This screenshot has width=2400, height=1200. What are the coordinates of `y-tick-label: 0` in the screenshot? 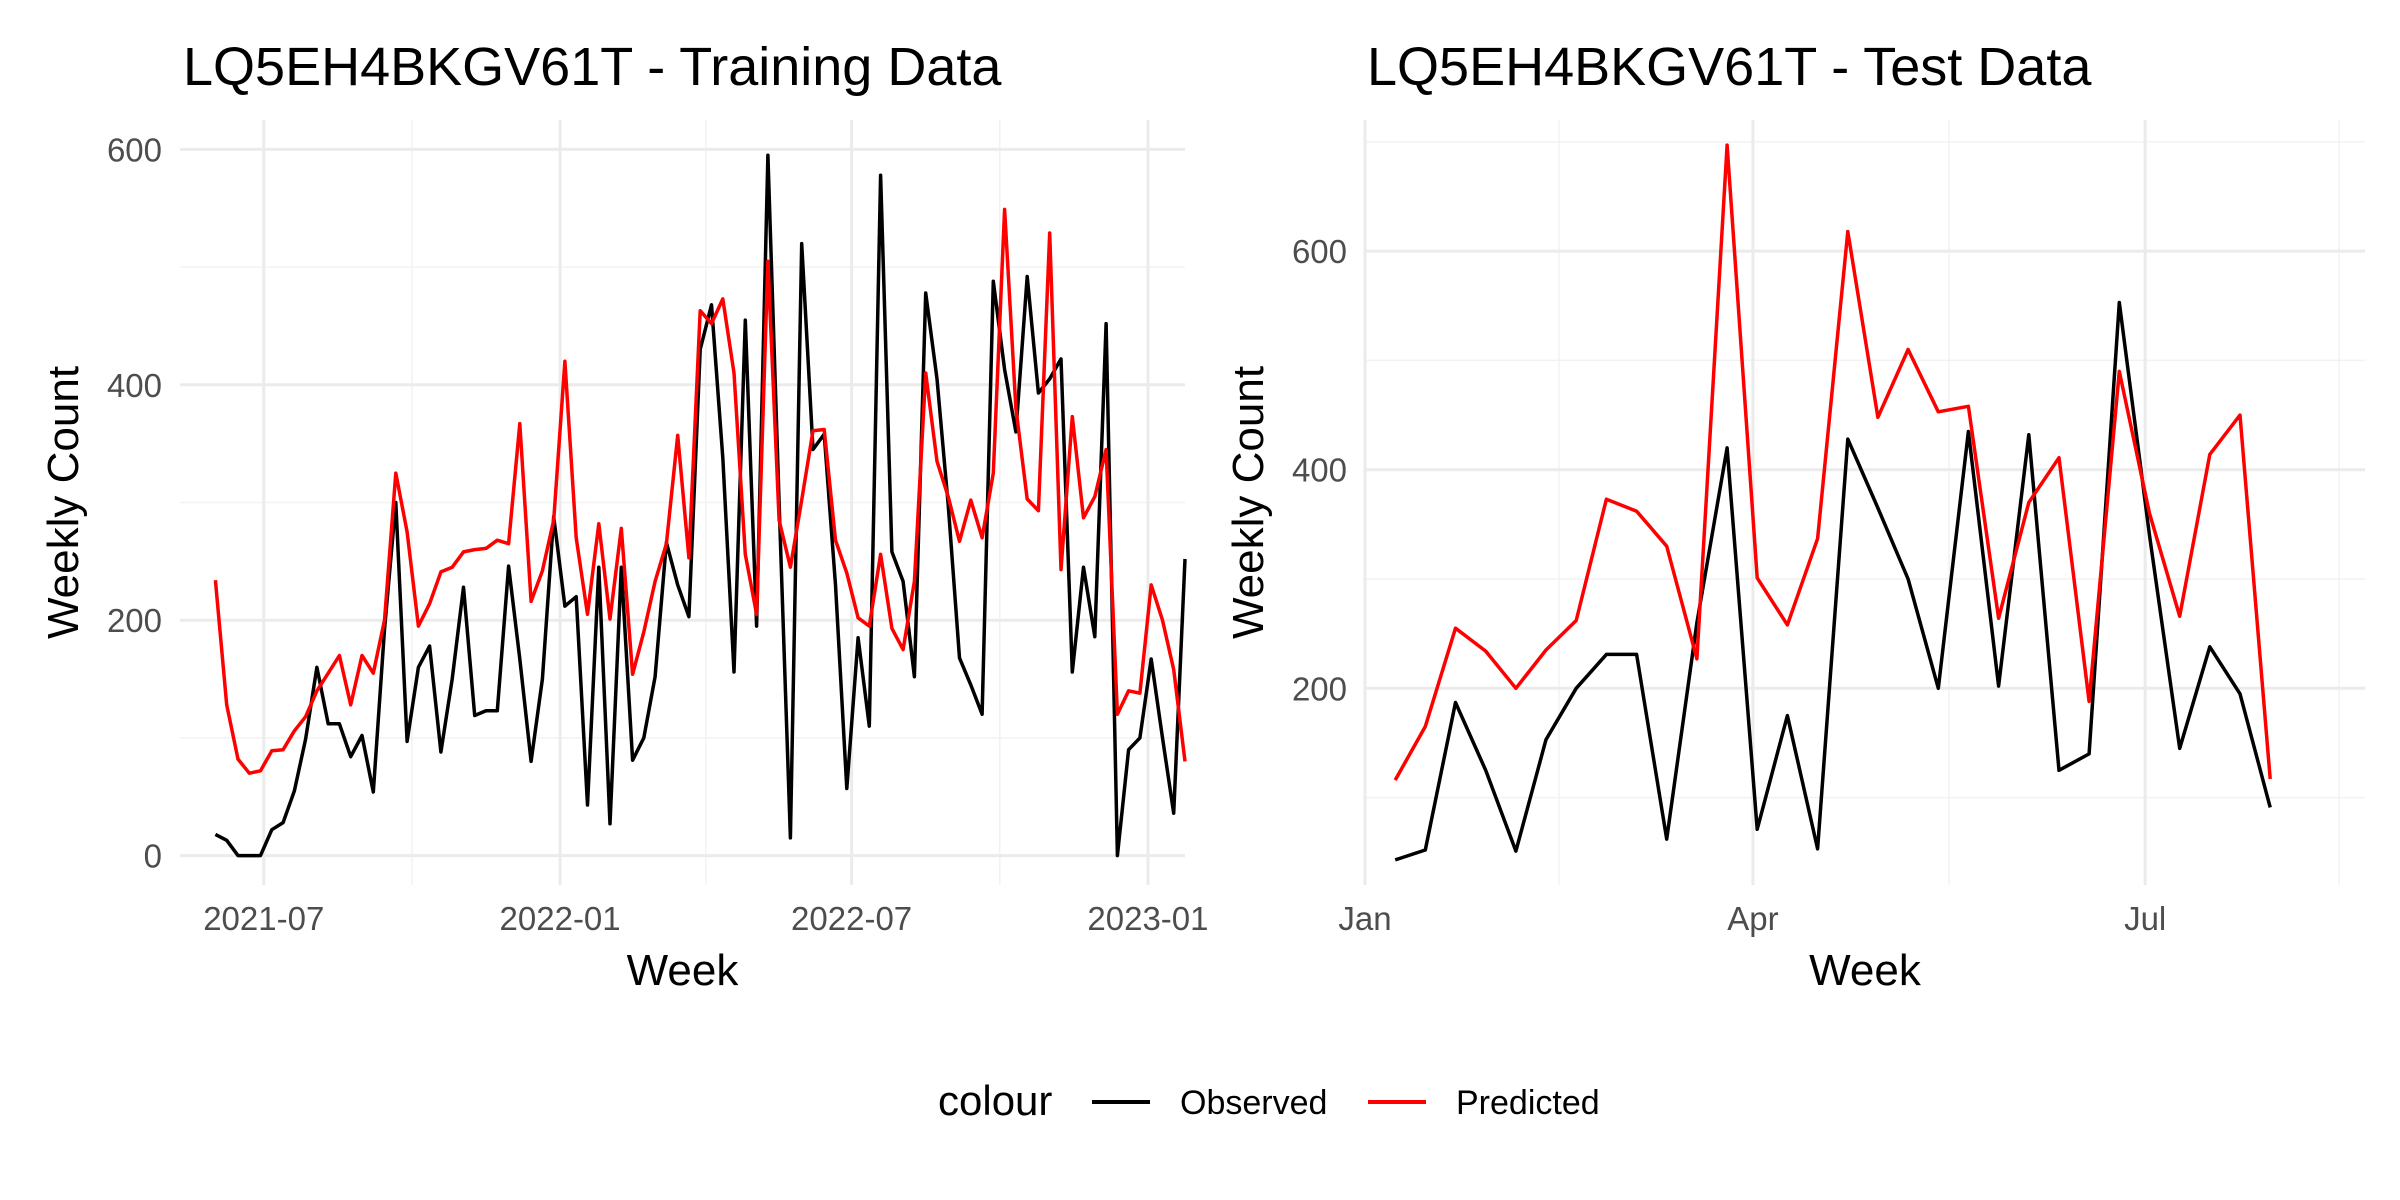 It's located at (153, 856).